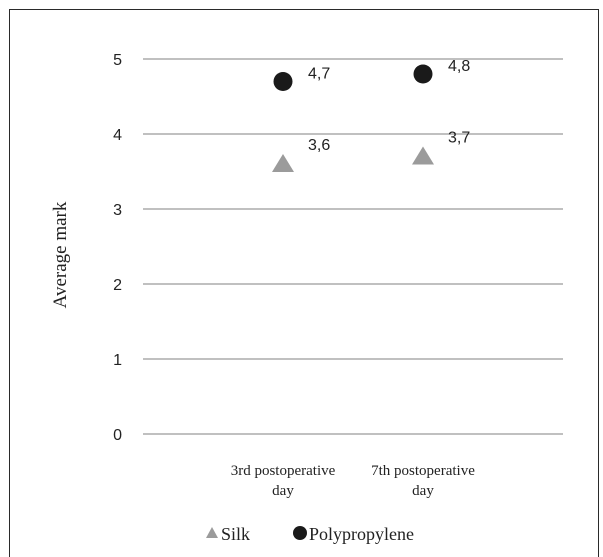  What do you see at coordinates (371, 115) in the screenshot?
I see `data-points: 3,6 3,7 4,7 4,8` at bounding box center [371, 115].